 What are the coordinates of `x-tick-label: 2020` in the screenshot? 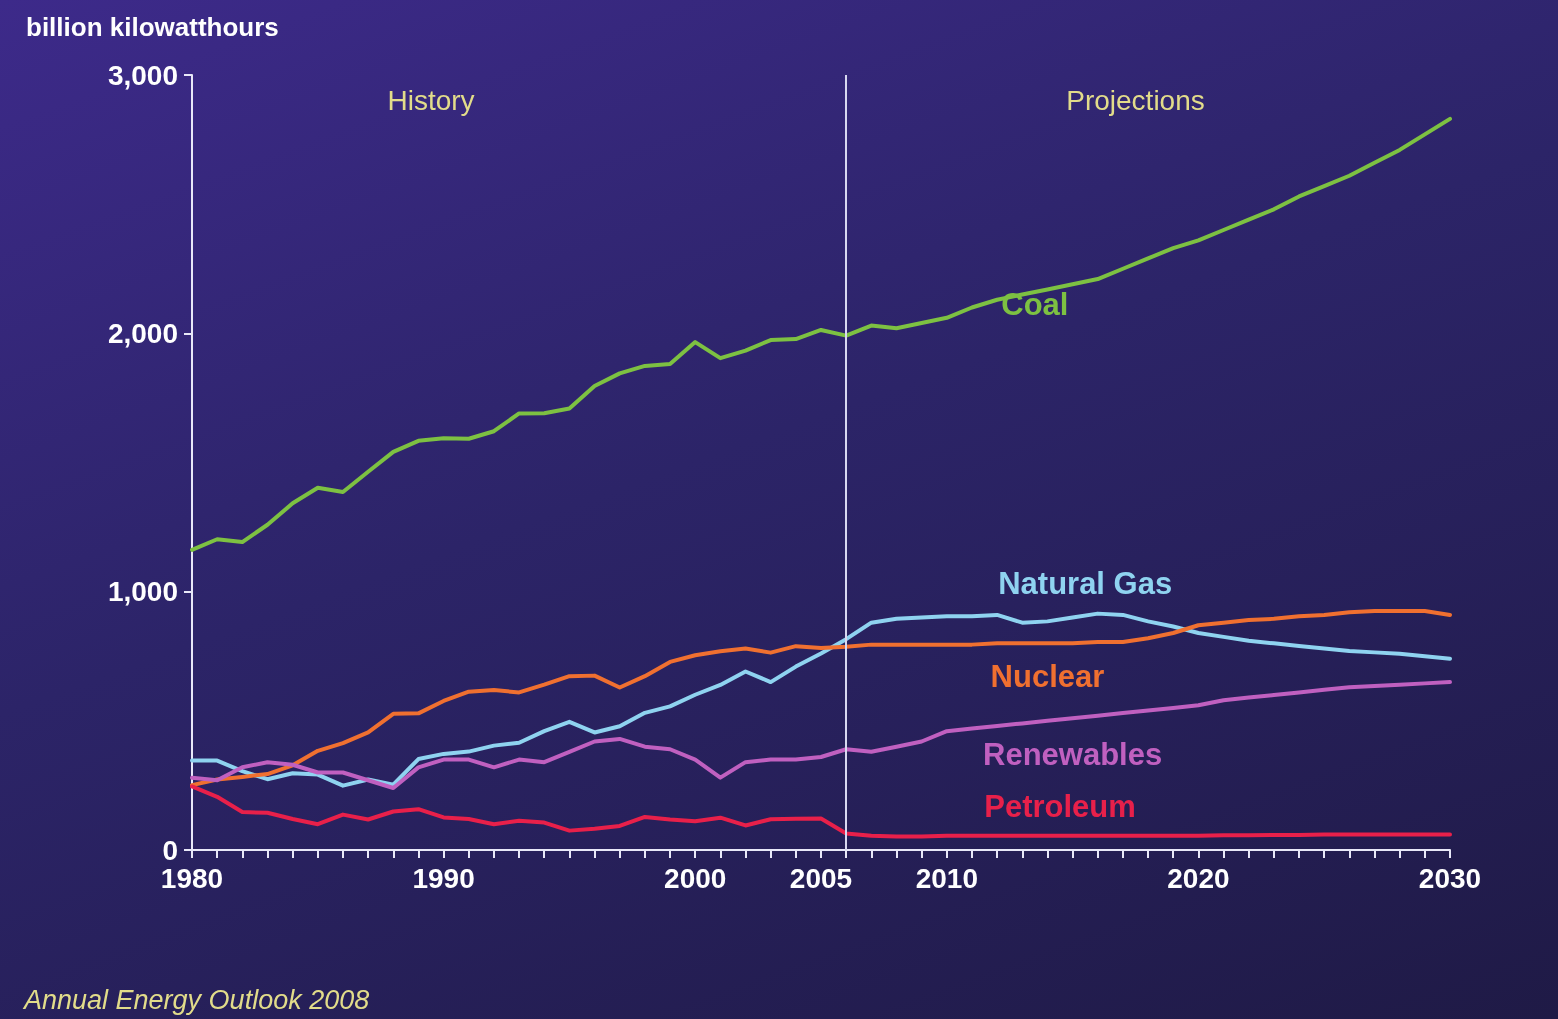 It's located at (1198, 878).